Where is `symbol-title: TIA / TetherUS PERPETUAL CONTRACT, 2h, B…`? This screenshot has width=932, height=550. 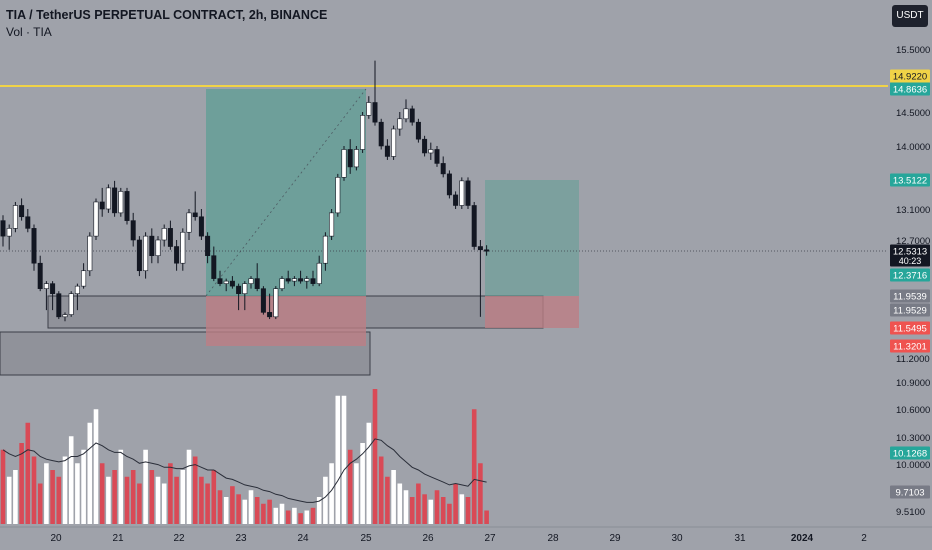 symbol-title: TIA / TetherUS PERPETUAL CONTRACT, 2h, B… is located at coordinates (167, 15).